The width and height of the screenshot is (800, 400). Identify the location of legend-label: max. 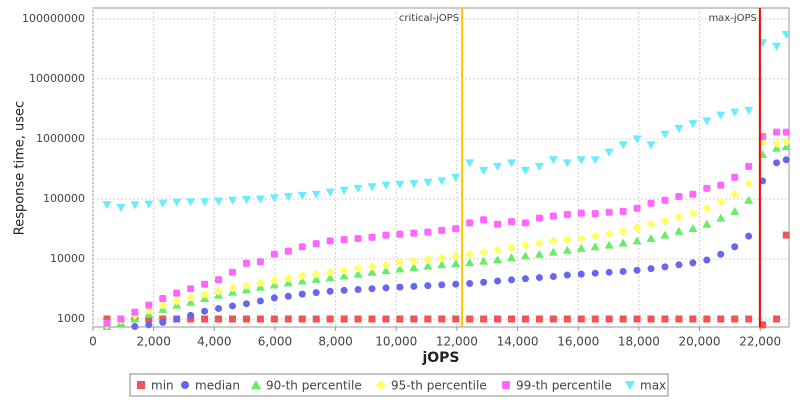
(653, 386).